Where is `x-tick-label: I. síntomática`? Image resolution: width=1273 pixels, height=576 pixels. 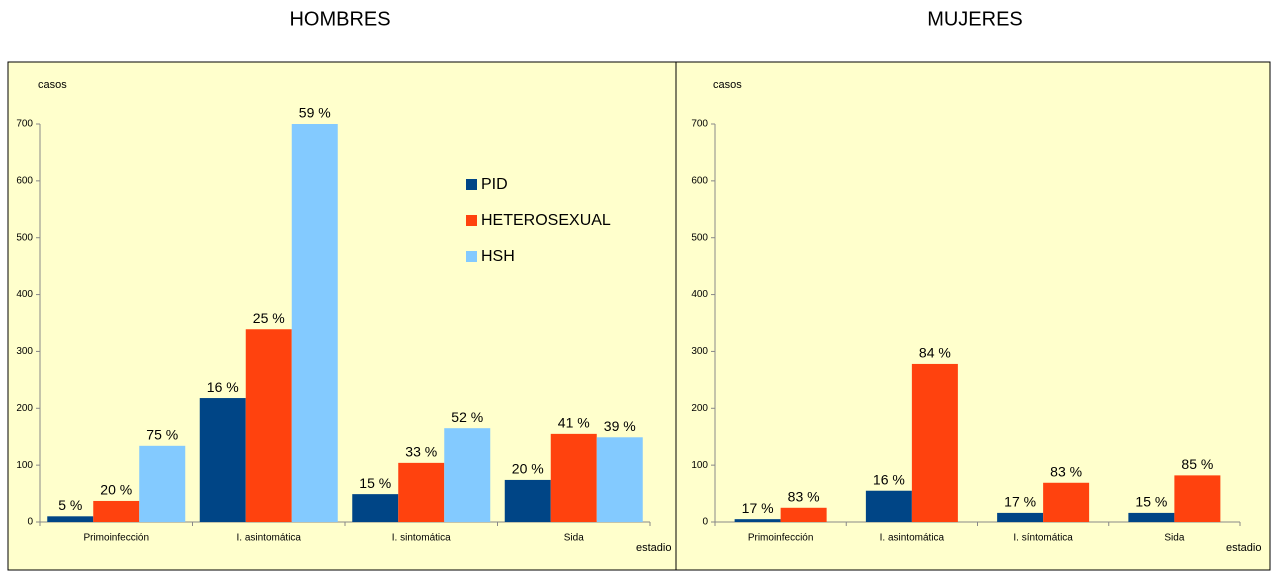
x-tick-label: I. síntomática is located at coordinates (1043, 538).